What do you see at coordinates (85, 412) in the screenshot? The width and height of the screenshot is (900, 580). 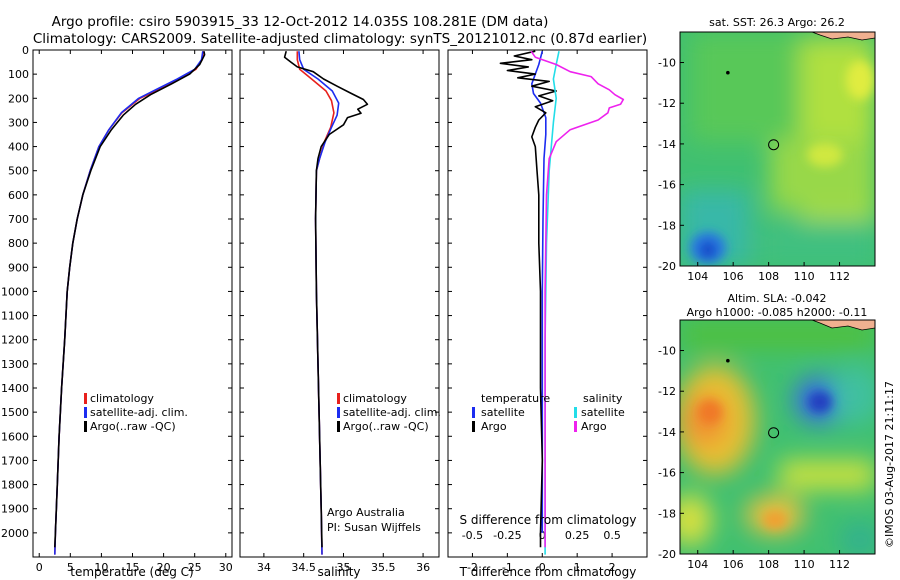 I see `legend-swatch-satellite` at bounding box center [85, 412].